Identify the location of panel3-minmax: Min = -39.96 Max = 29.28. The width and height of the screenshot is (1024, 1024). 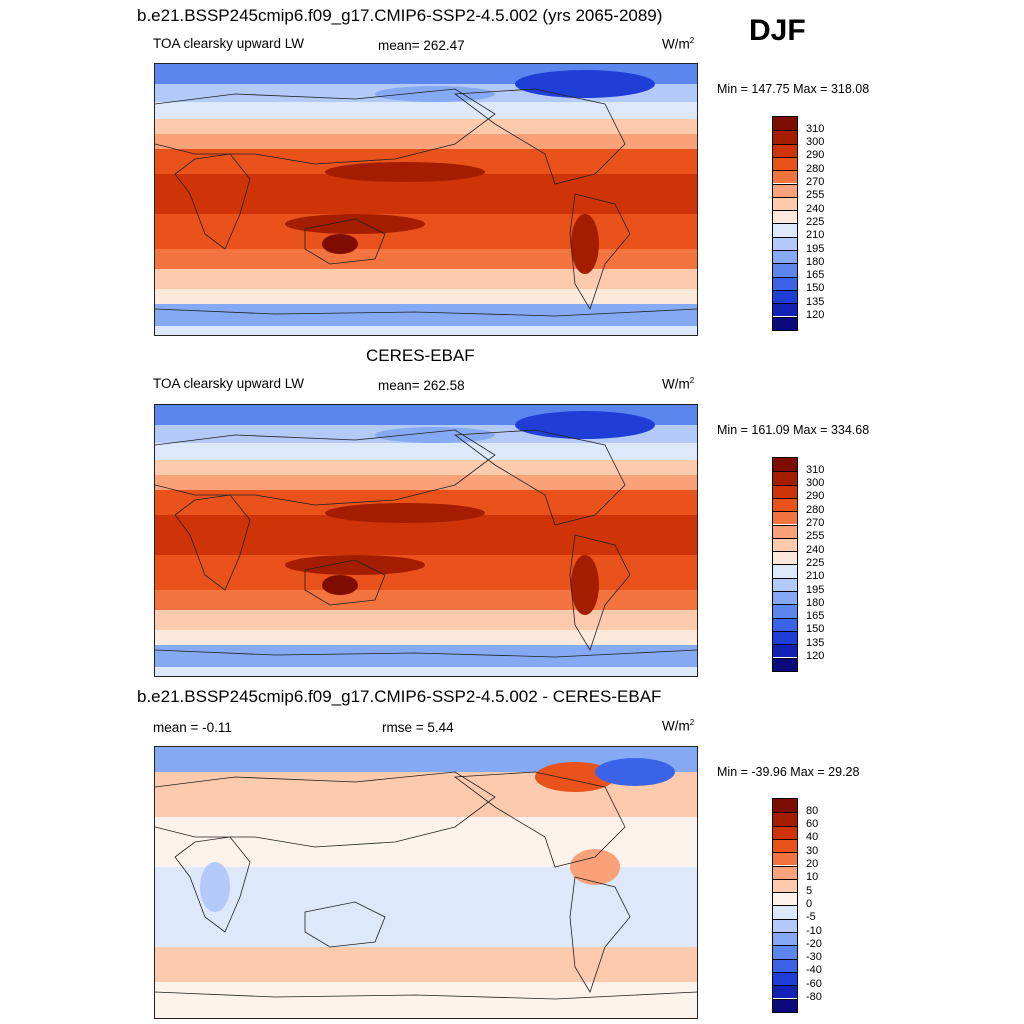
(788, 772).